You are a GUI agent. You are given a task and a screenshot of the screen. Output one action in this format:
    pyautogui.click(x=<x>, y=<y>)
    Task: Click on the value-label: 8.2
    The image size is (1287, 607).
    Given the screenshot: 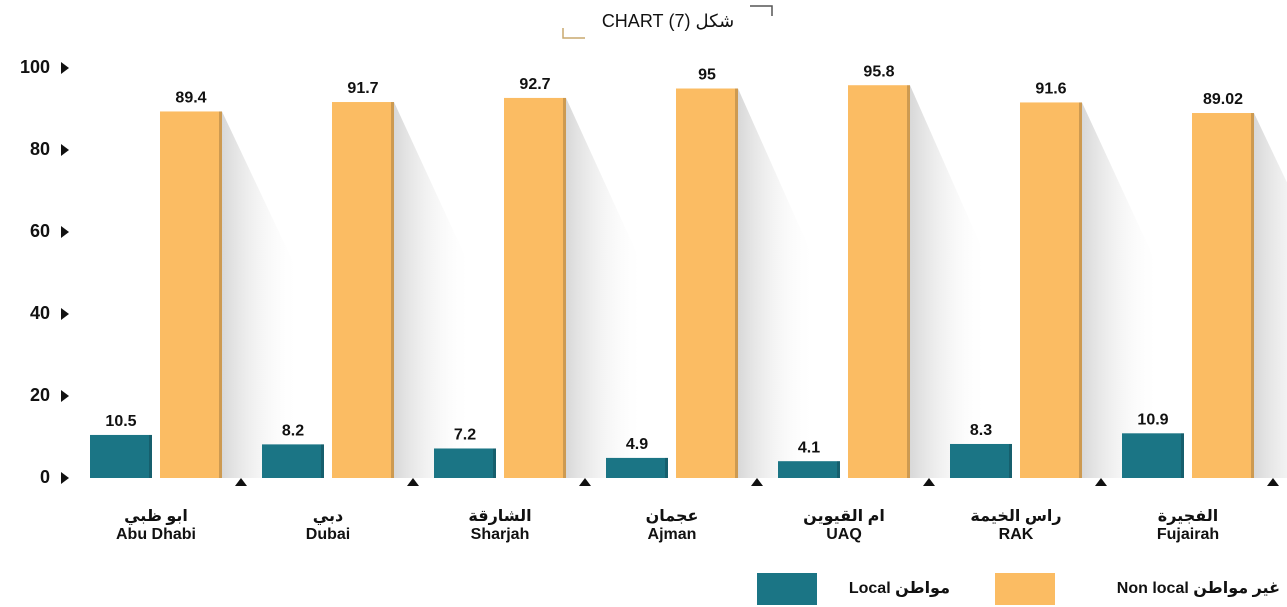 What is the action you would take?
    pyautogui.click(x=293, y=431)
    